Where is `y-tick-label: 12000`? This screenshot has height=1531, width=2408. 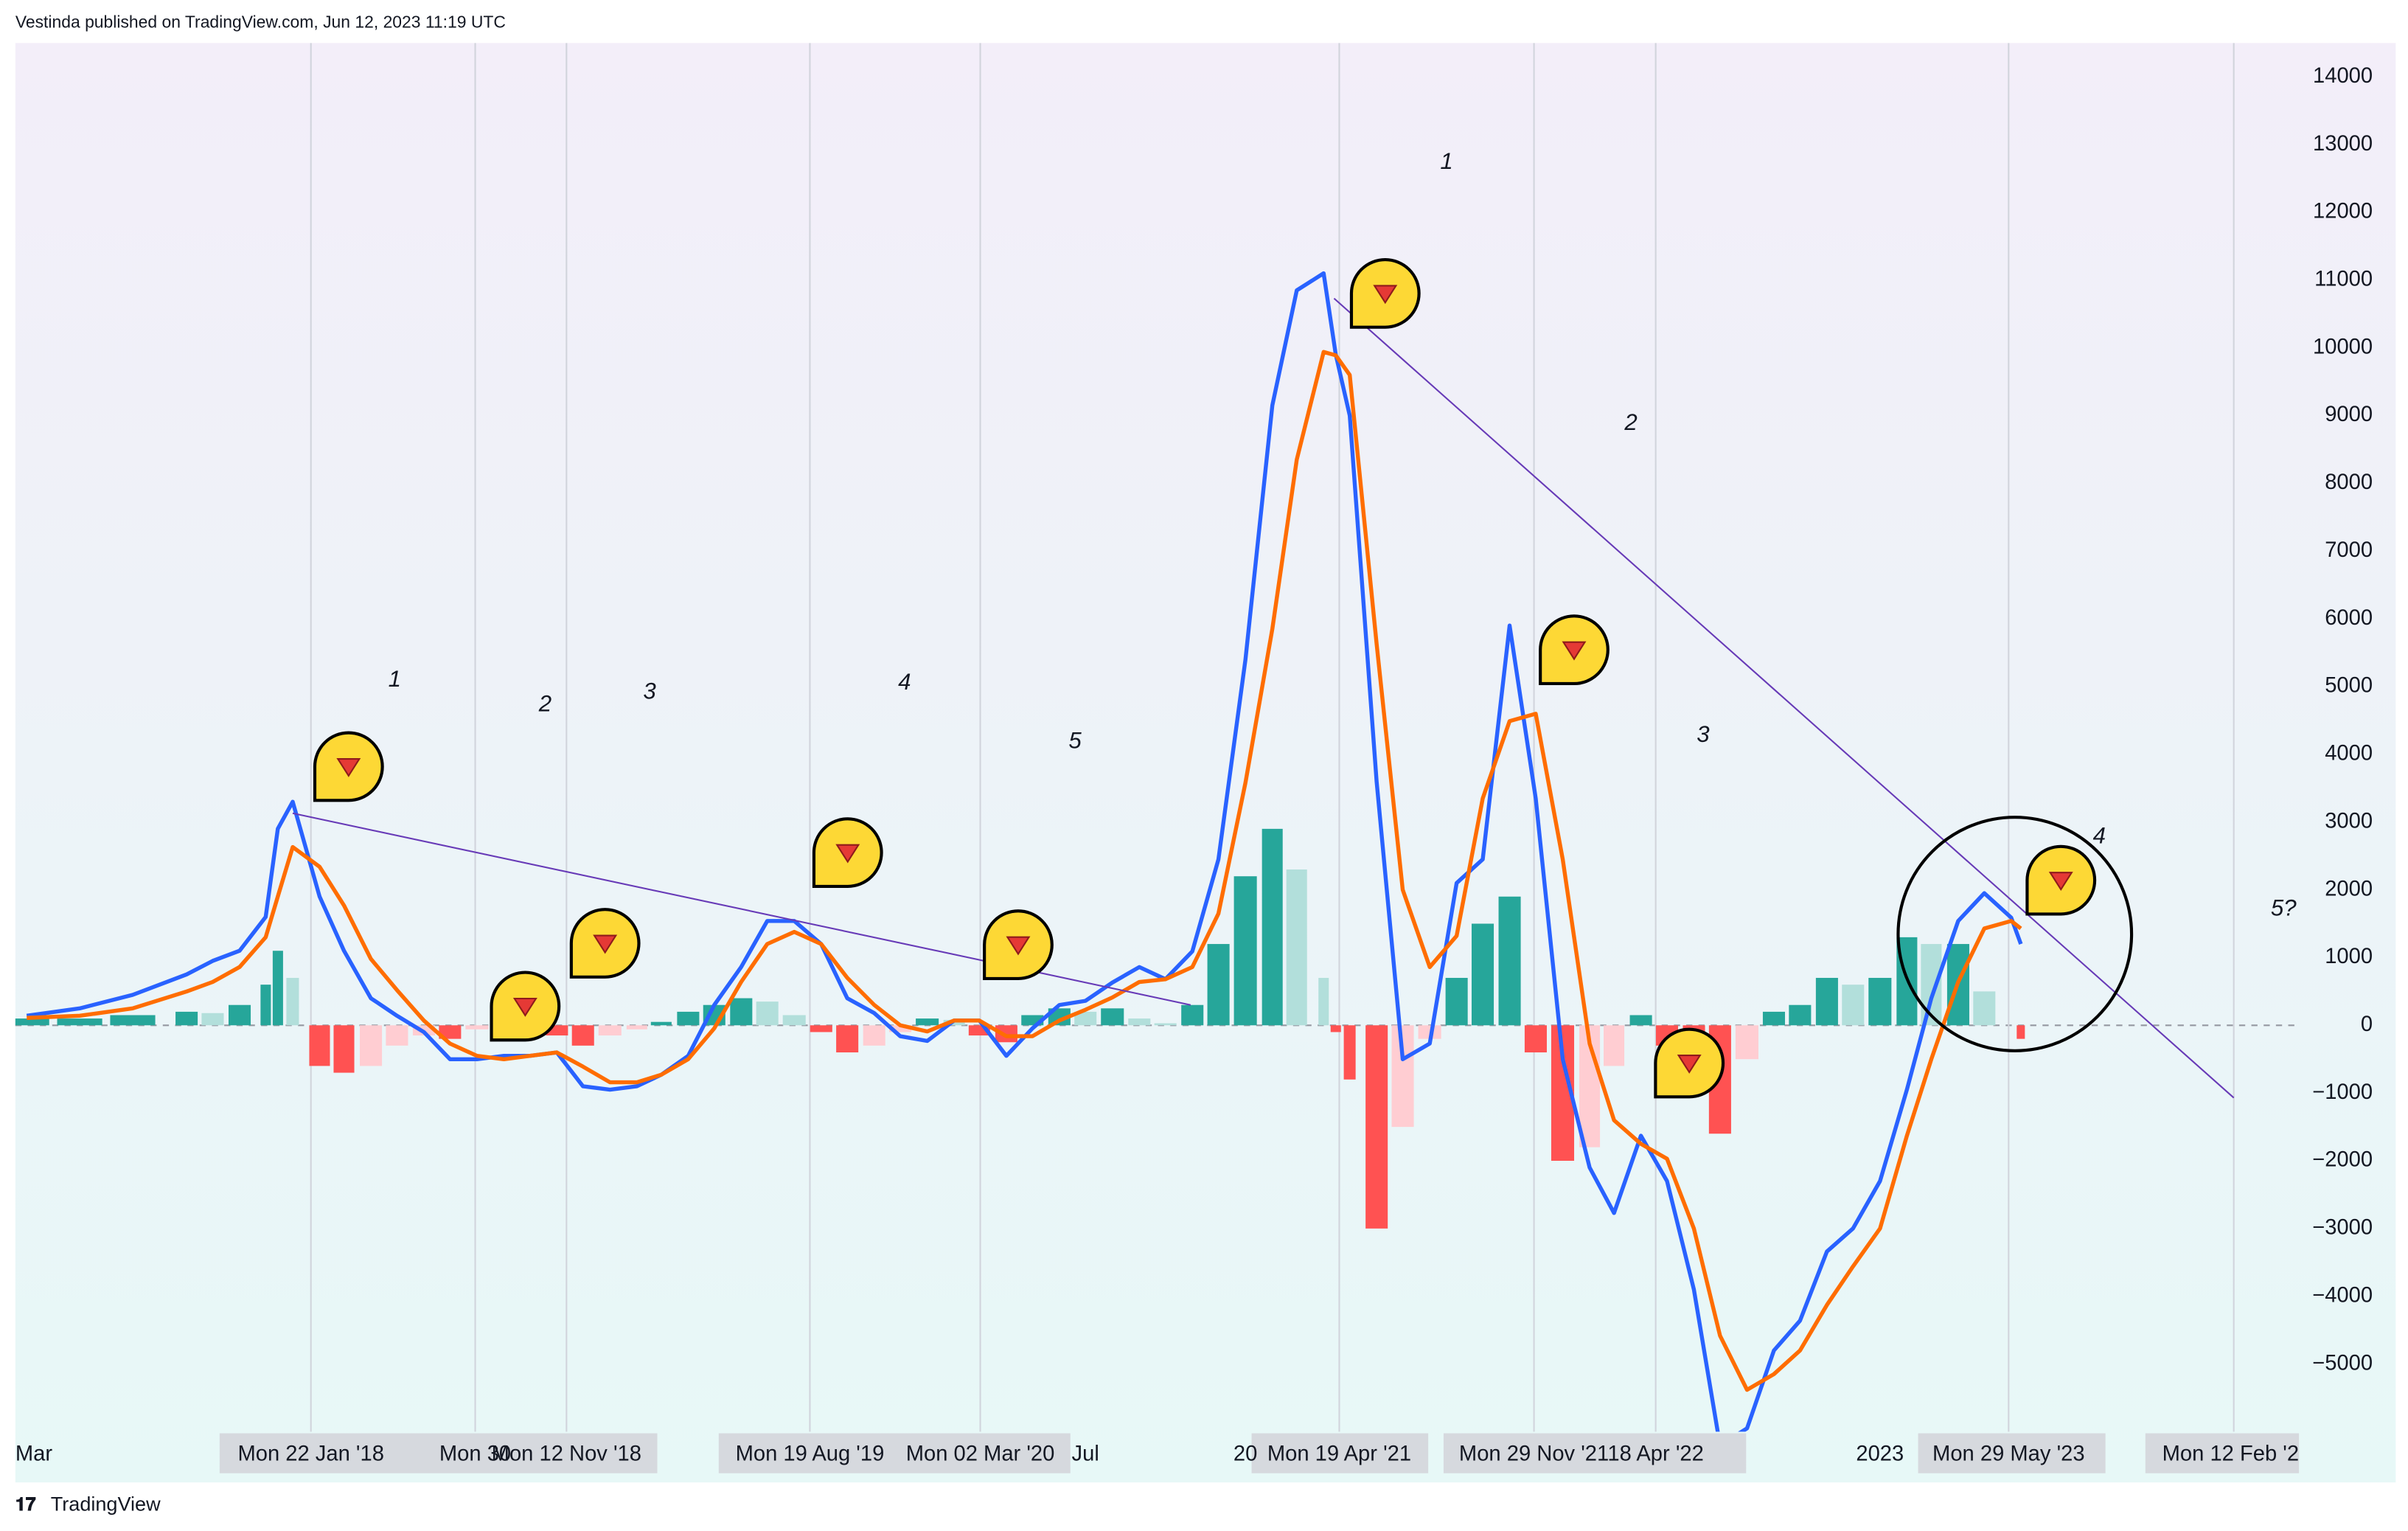 y-tick-label: 12000 is located at coordinates (2343, 212).